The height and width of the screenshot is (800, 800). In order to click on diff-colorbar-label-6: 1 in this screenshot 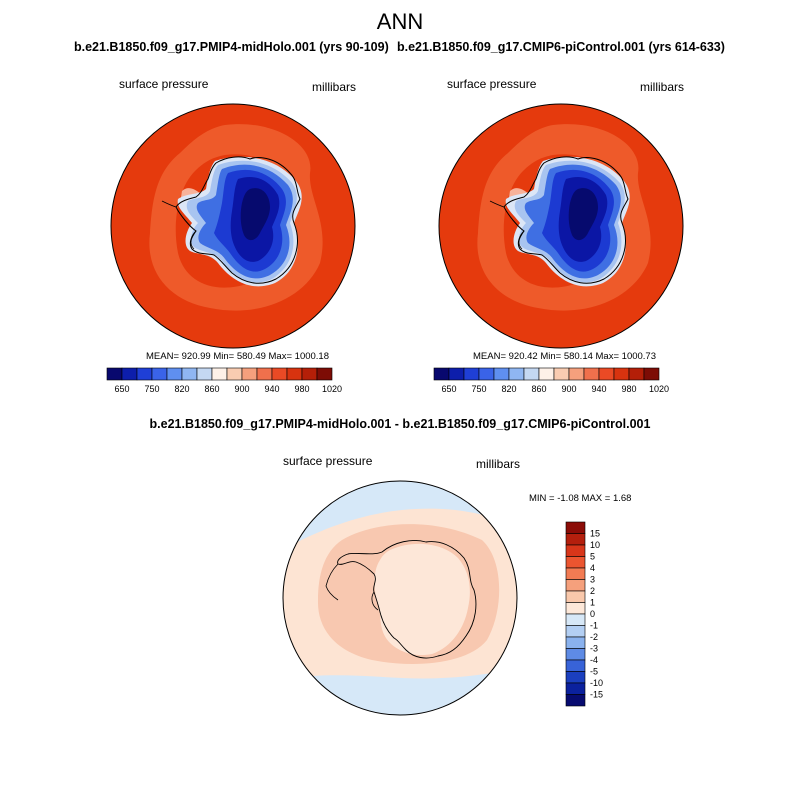, I will do `click(592, 603)`.